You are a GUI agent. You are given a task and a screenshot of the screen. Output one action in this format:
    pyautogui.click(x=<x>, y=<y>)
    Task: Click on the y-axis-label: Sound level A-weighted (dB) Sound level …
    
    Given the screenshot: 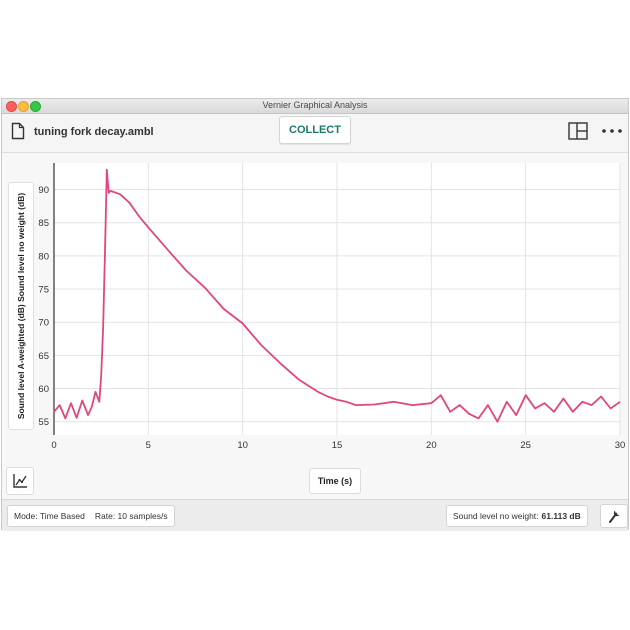 What is the action you would take?
    pyautogui.click(x=21, y=306)
    